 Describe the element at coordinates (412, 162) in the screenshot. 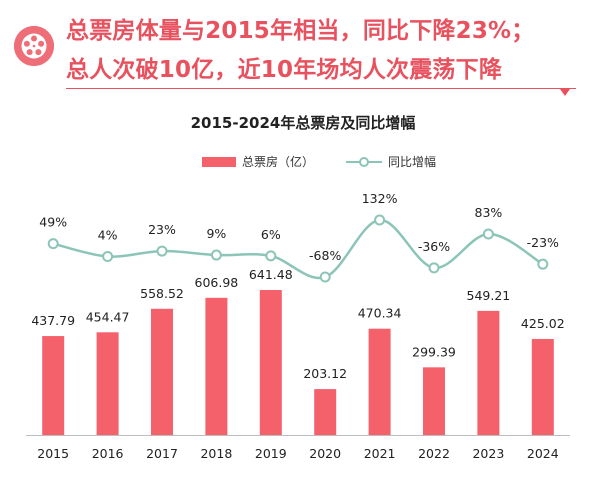

I see `legend-label-yoy-growth: 同比增幅` at that location.